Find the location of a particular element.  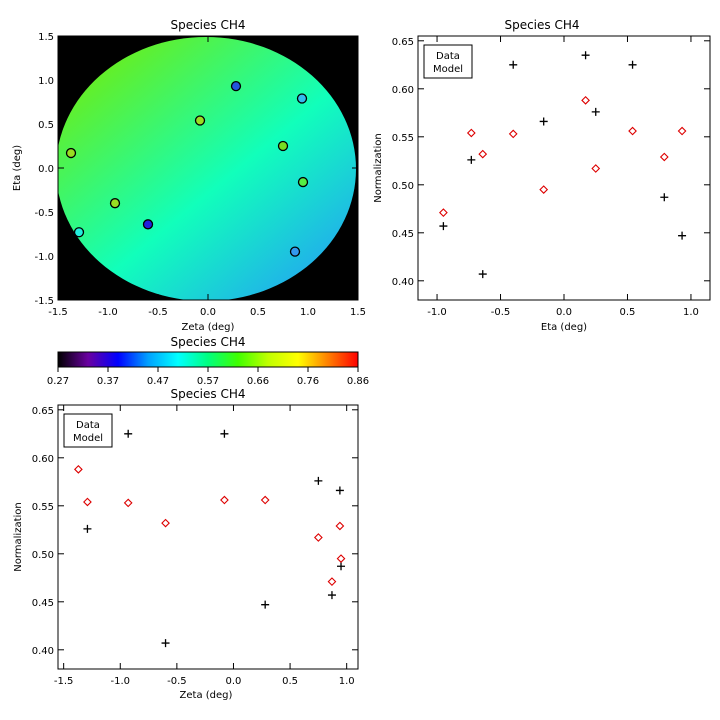

zeta-x-tick-label: -1.5 is located at coordinates (64, 681).